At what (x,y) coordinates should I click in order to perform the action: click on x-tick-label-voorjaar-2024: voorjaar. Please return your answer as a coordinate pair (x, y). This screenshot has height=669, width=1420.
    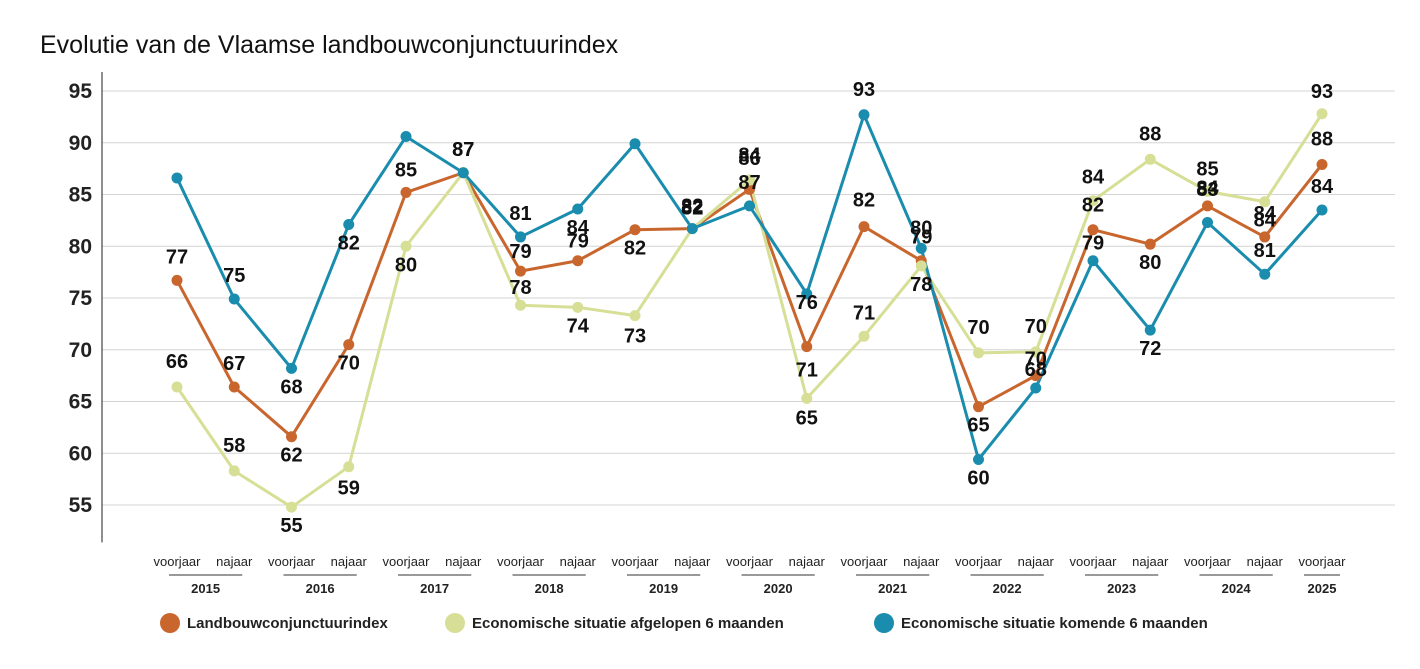
    Looking at the image, I should click on (1208, 561).